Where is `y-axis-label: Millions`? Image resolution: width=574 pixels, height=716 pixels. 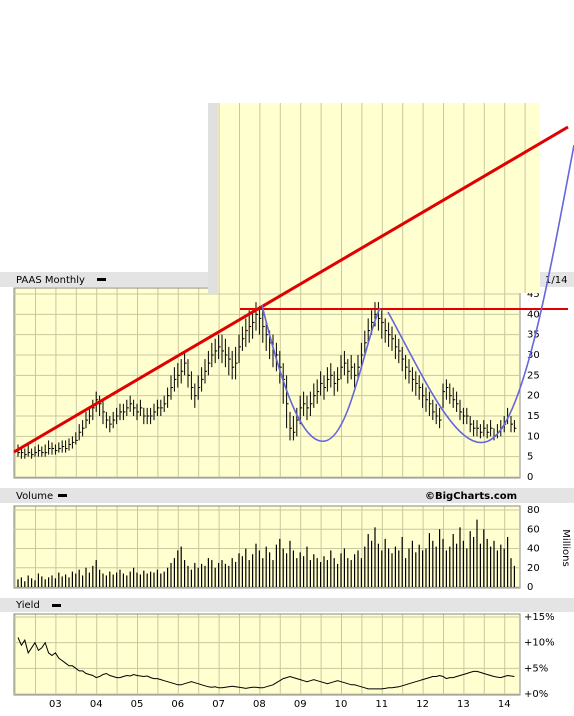
y-axis-label: Millions is located at coordinates (565, 547).